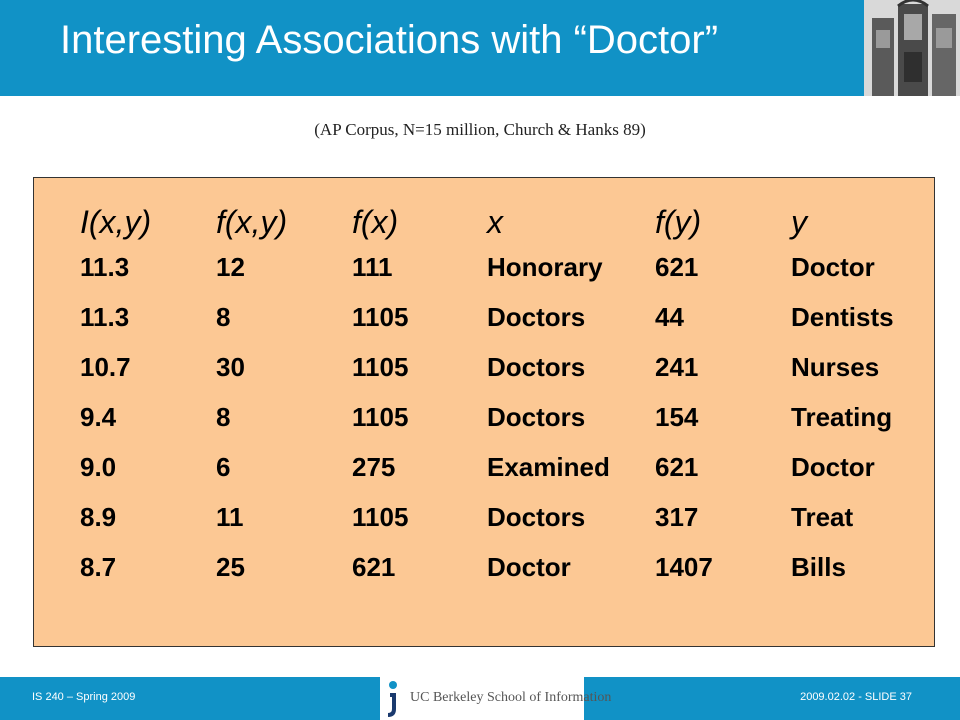  Describe the element at coordinates (842, 317) in the screenshot. I see `table-cell: Dentists` at that location.